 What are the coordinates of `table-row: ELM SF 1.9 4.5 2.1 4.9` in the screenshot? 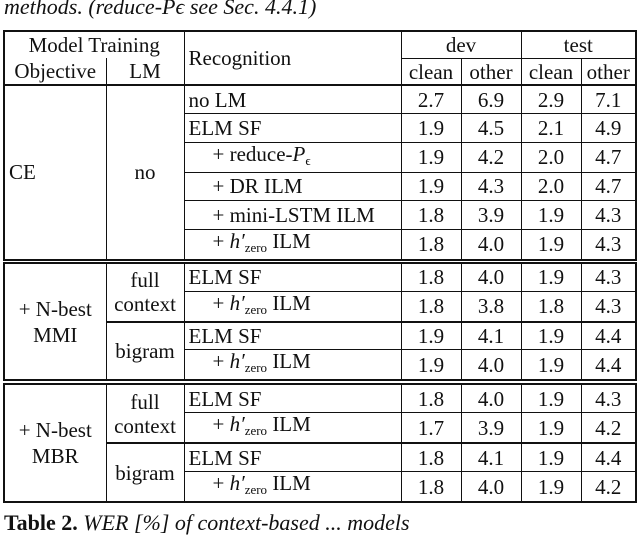 It's located at (320, 128).